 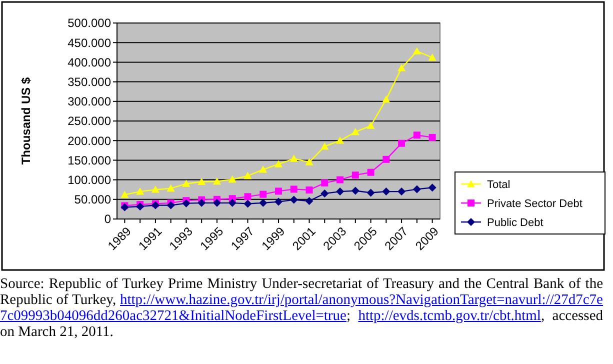 What do you see at coordinates (26, 121) in the screenshot?
I see `y-axis-title: Thousand US $` at bounding box center [26, 121].